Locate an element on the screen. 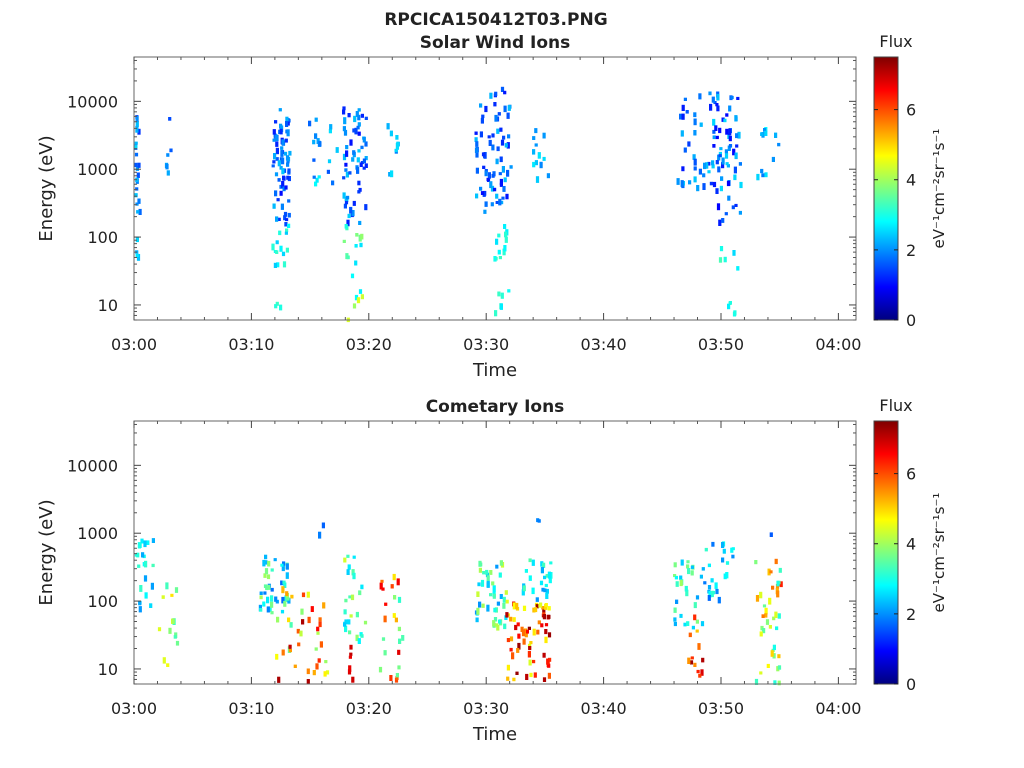 The width and height of the screenshot is (1024, 768). solar-wind-colorbar-tick-label: 0 is located at coordinates (911, 320).